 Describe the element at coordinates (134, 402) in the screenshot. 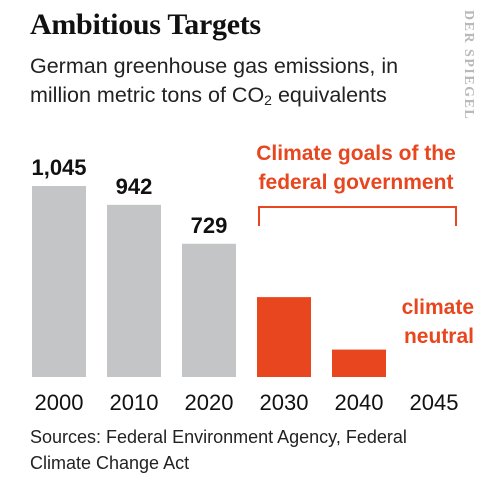

I see `category-label-2010: 2010` at that location.